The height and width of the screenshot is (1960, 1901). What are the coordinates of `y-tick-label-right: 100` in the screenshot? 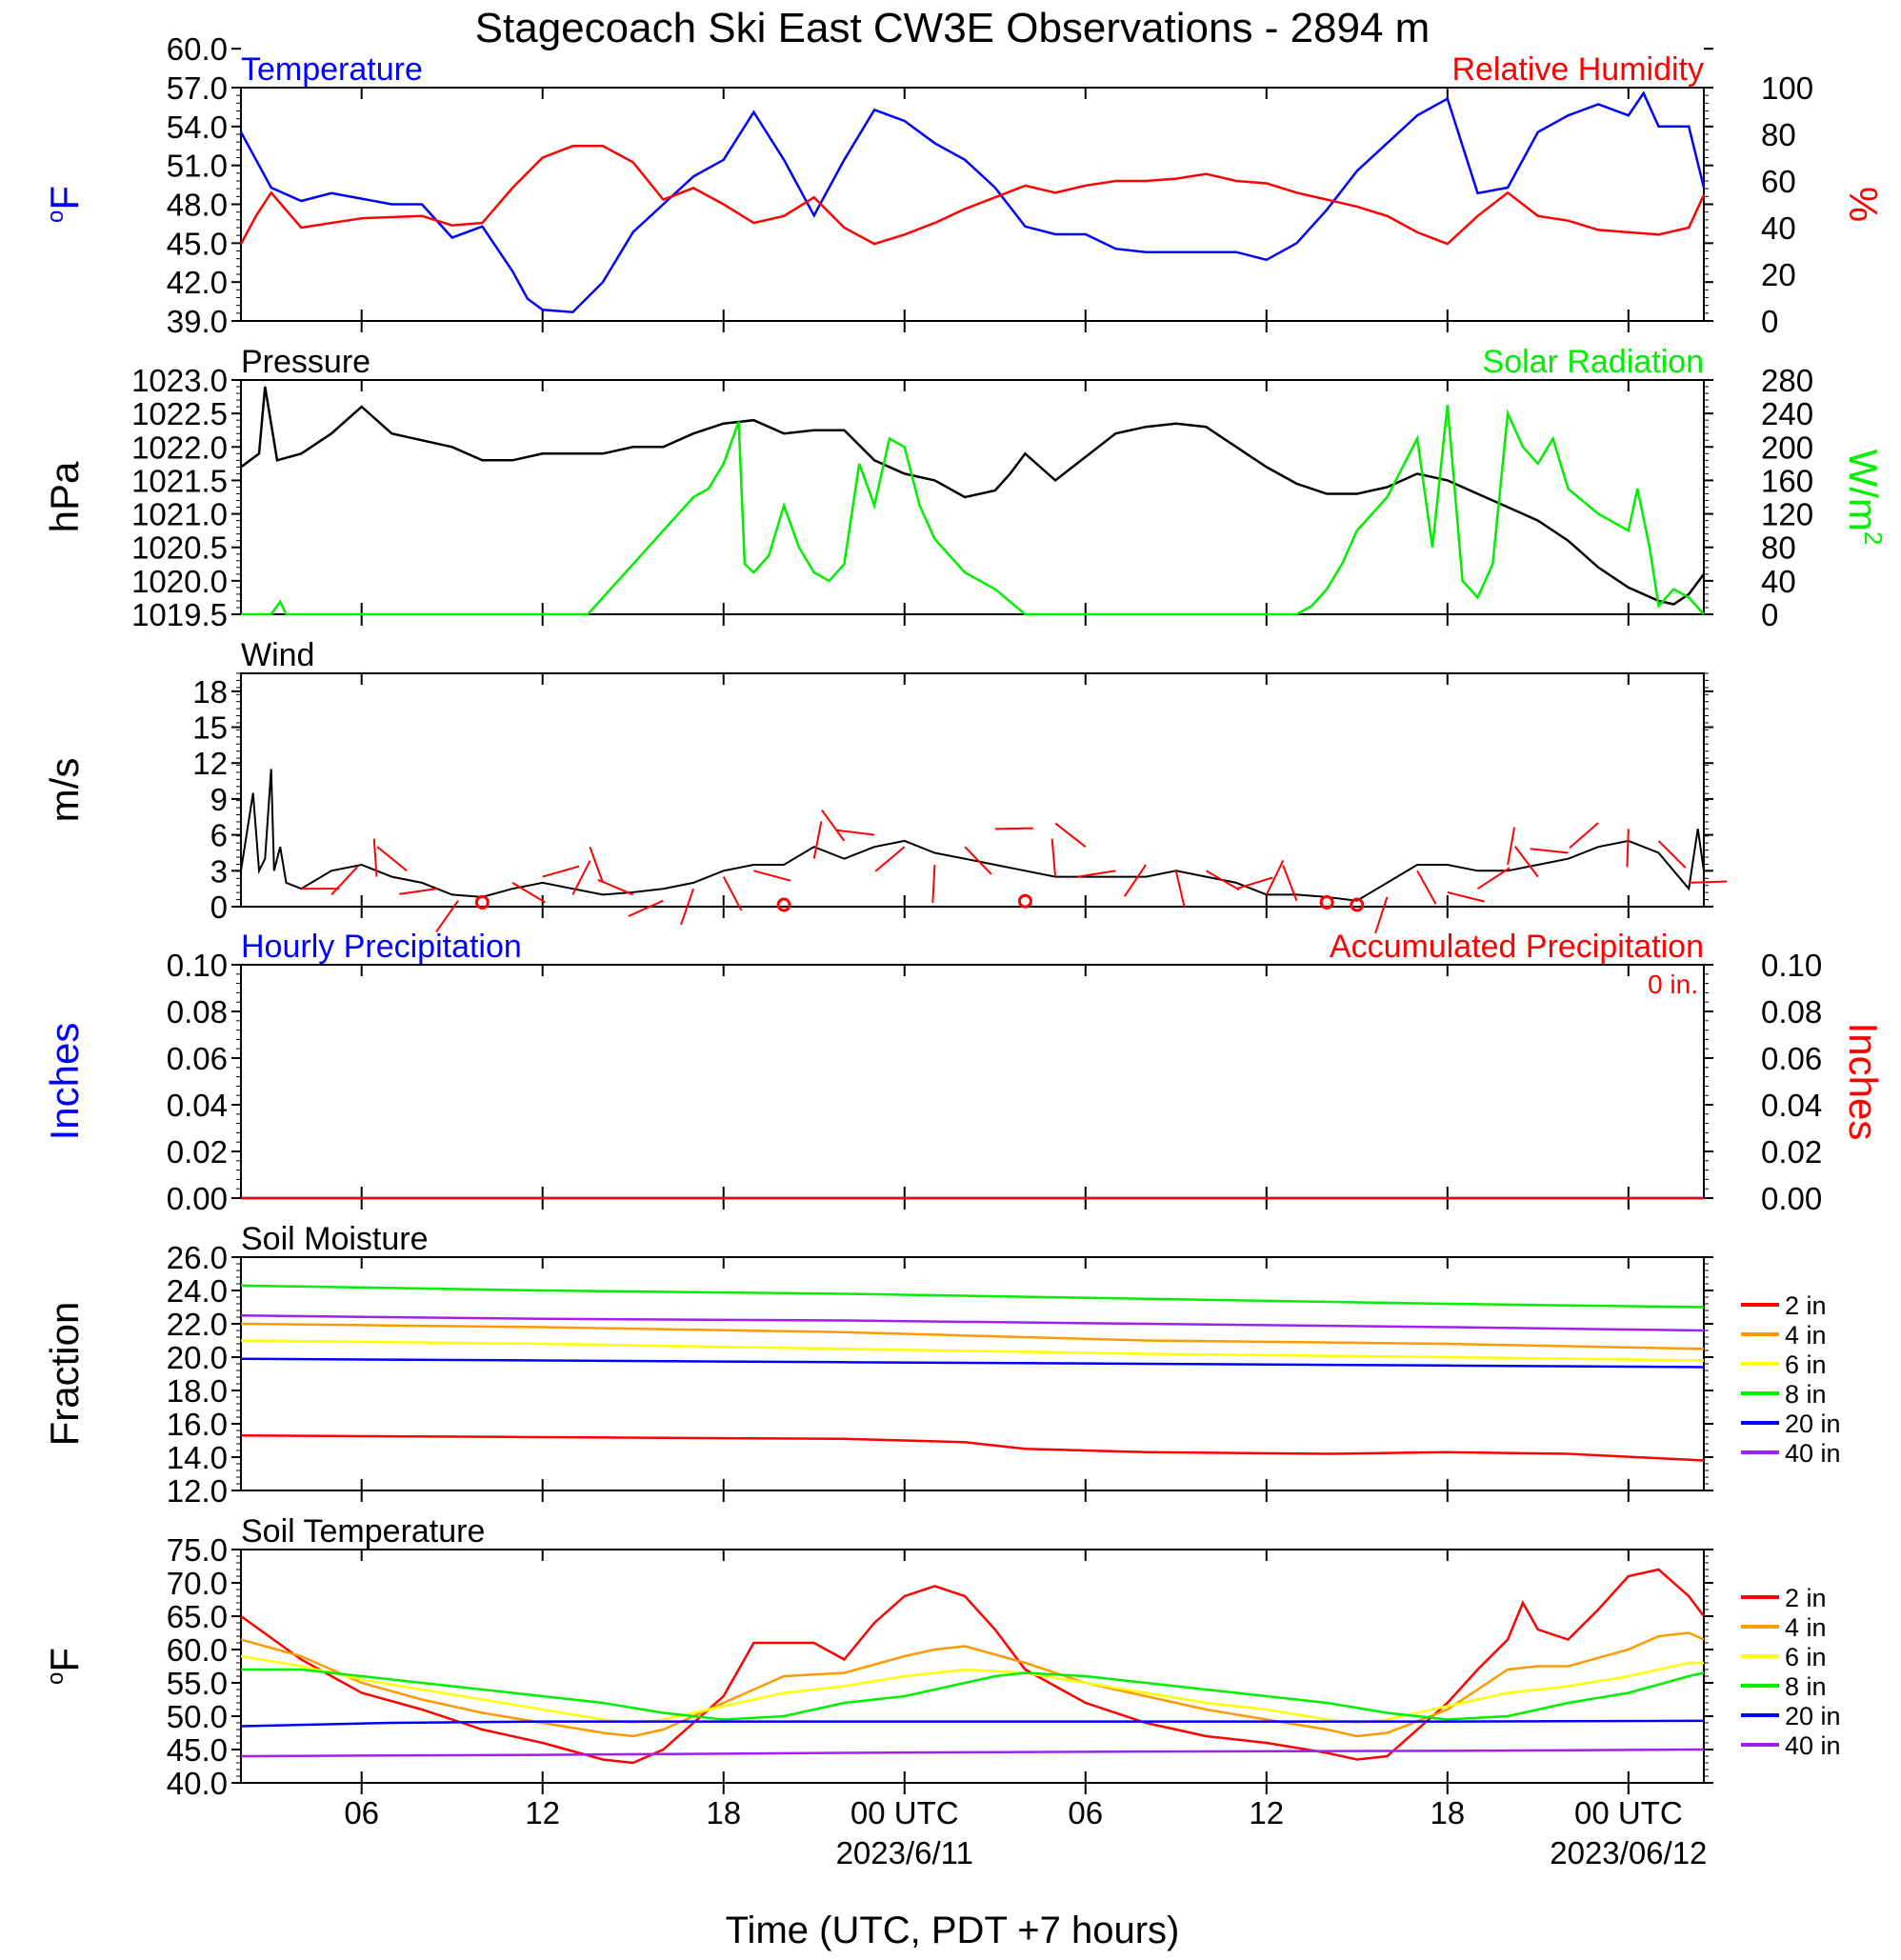 It's located at (1787, 88).